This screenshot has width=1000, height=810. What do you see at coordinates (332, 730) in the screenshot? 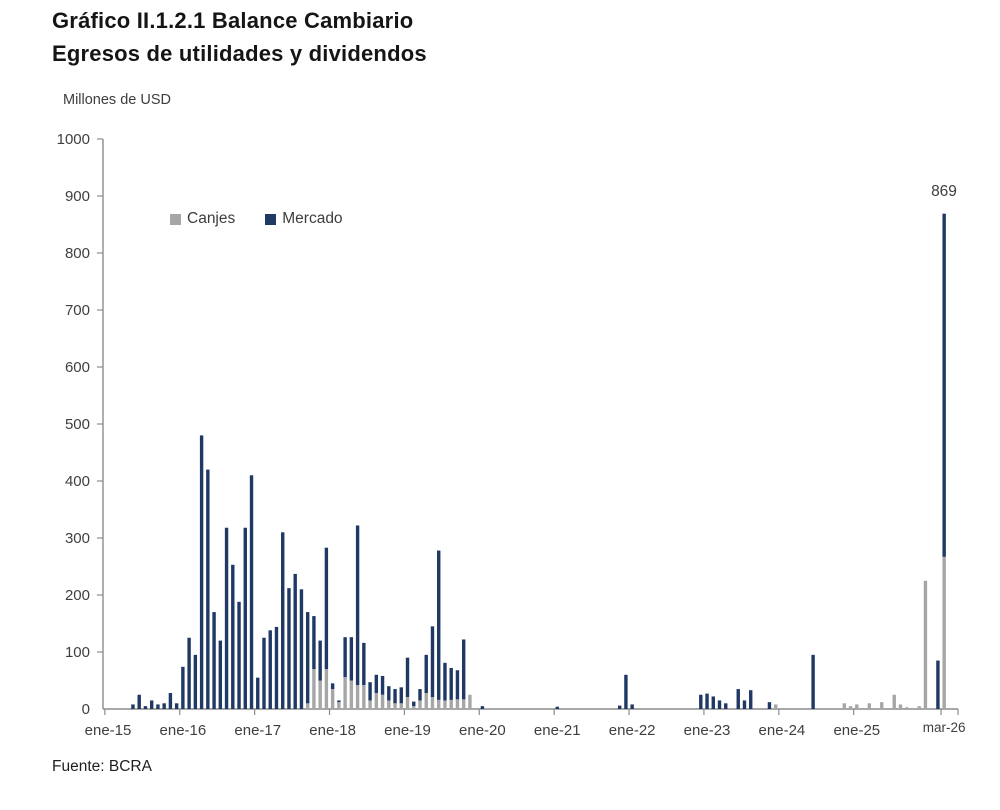
I see `x-tick-label: ene-18` at bounding box center [332, 730].